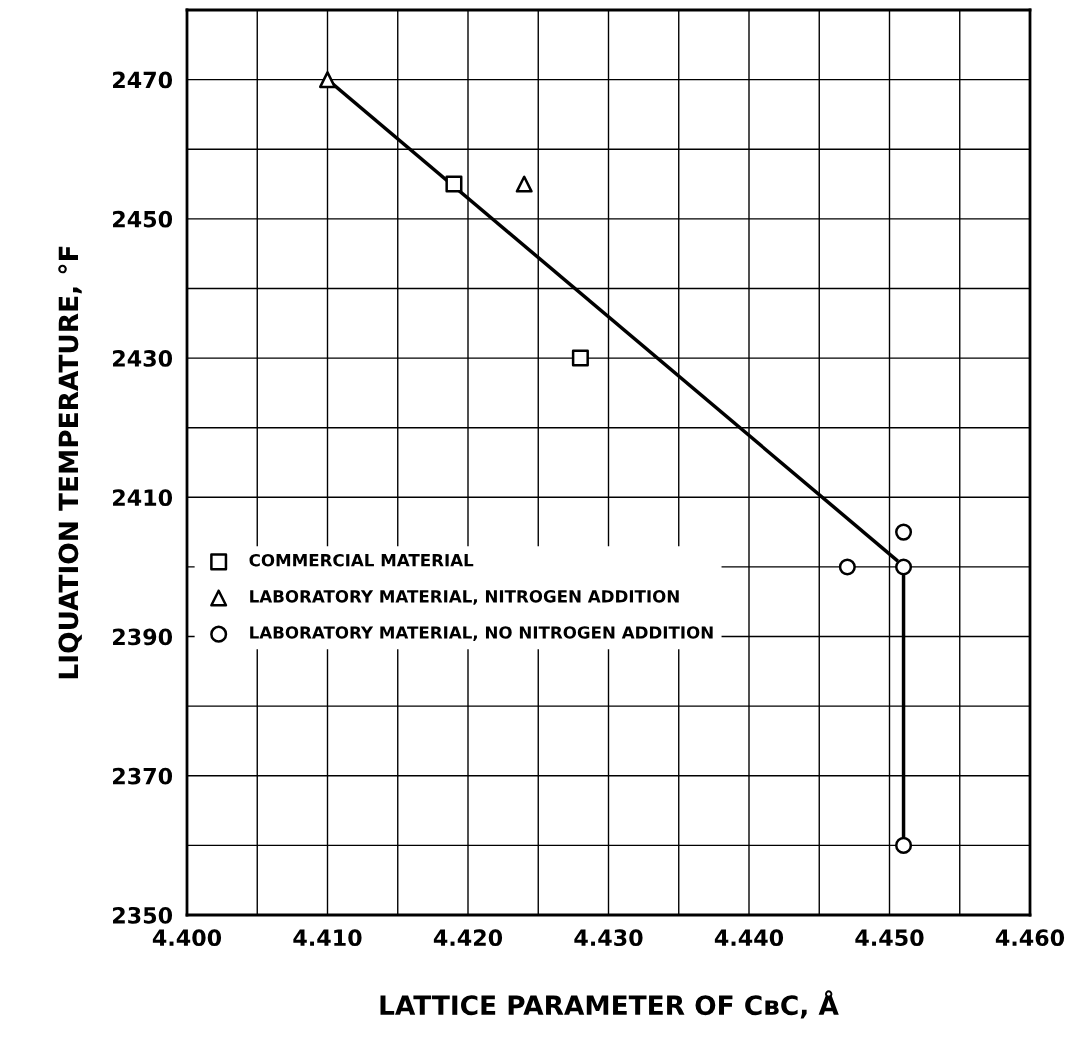 This screenshot has height=1054, width=1072. Describe the element at coordinates (327, 938) in the screenshot. I see `x-tick-label: 4.410` at that location.